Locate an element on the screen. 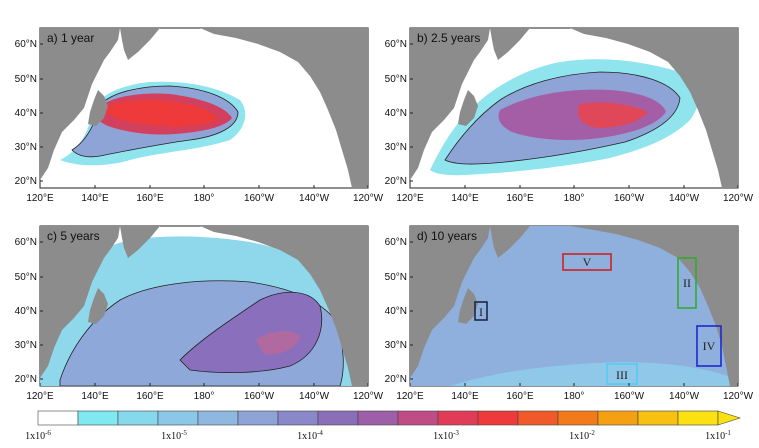  colorbar-tick-label: 1x10⁻⁶ is located at coordinates (38, 435).